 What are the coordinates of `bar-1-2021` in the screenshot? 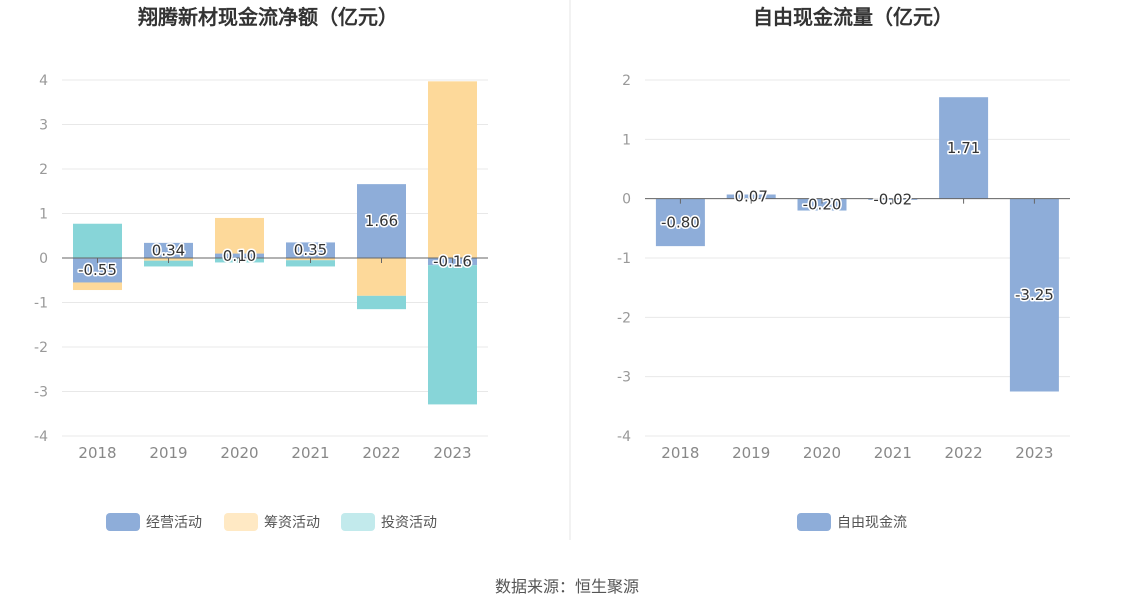 It's located at (310, 250).